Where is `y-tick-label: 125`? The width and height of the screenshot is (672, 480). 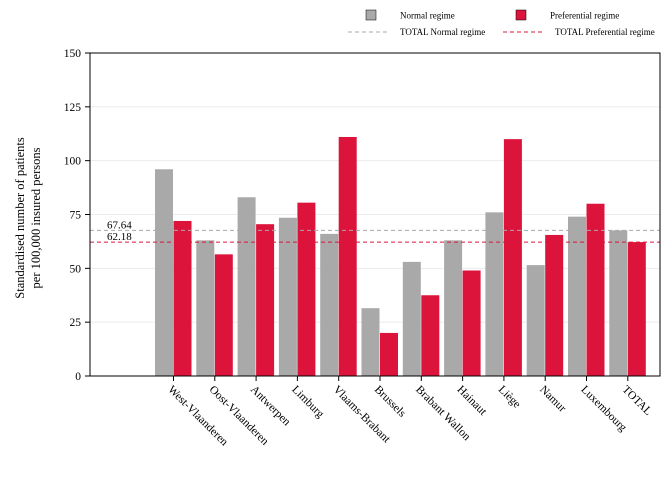
y-tick-label: 125 is located at coordinates (73, 108).